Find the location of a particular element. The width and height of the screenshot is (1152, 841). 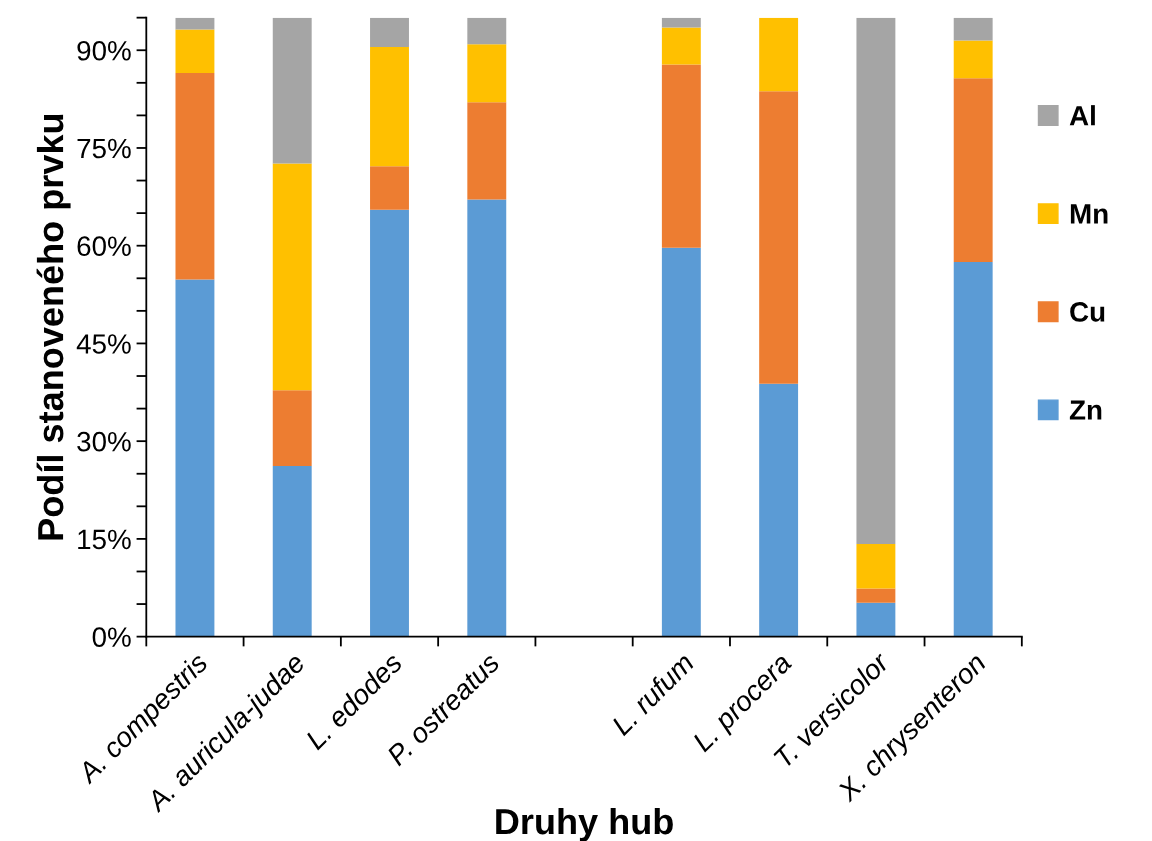

y-tick-label: 0% is located at coordinates (111, 637).